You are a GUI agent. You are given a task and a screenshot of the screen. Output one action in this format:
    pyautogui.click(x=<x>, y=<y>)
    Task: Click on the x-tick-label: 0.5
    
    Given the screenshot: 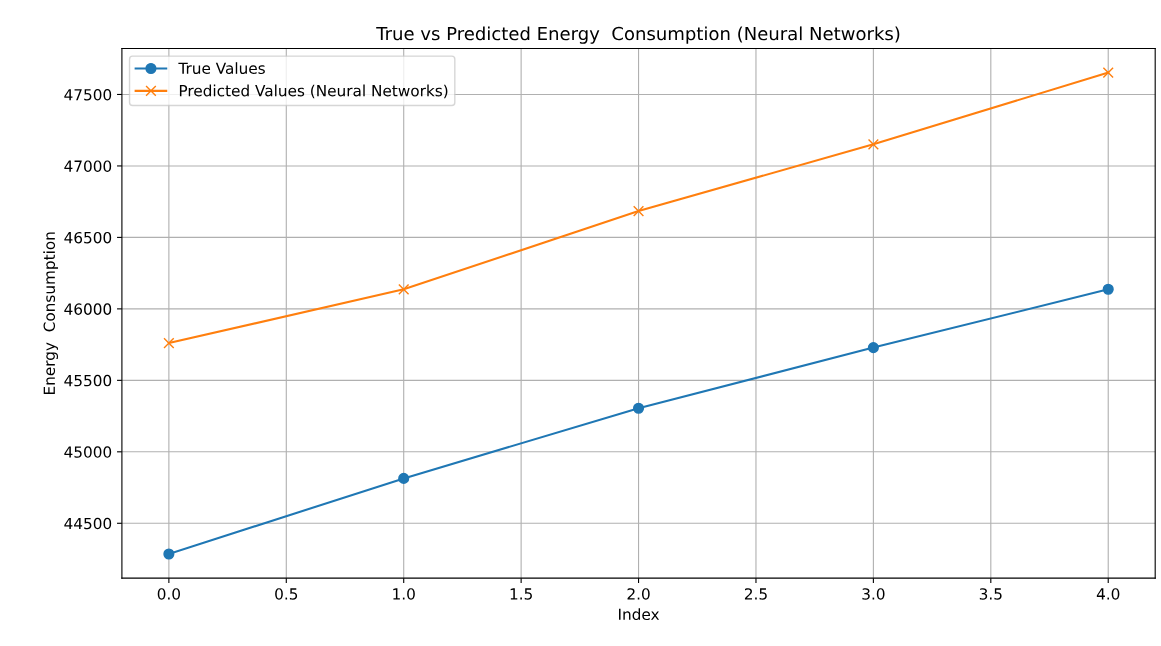 What is the action you would take?
    pyautogui.click(x=286, y=594)
    